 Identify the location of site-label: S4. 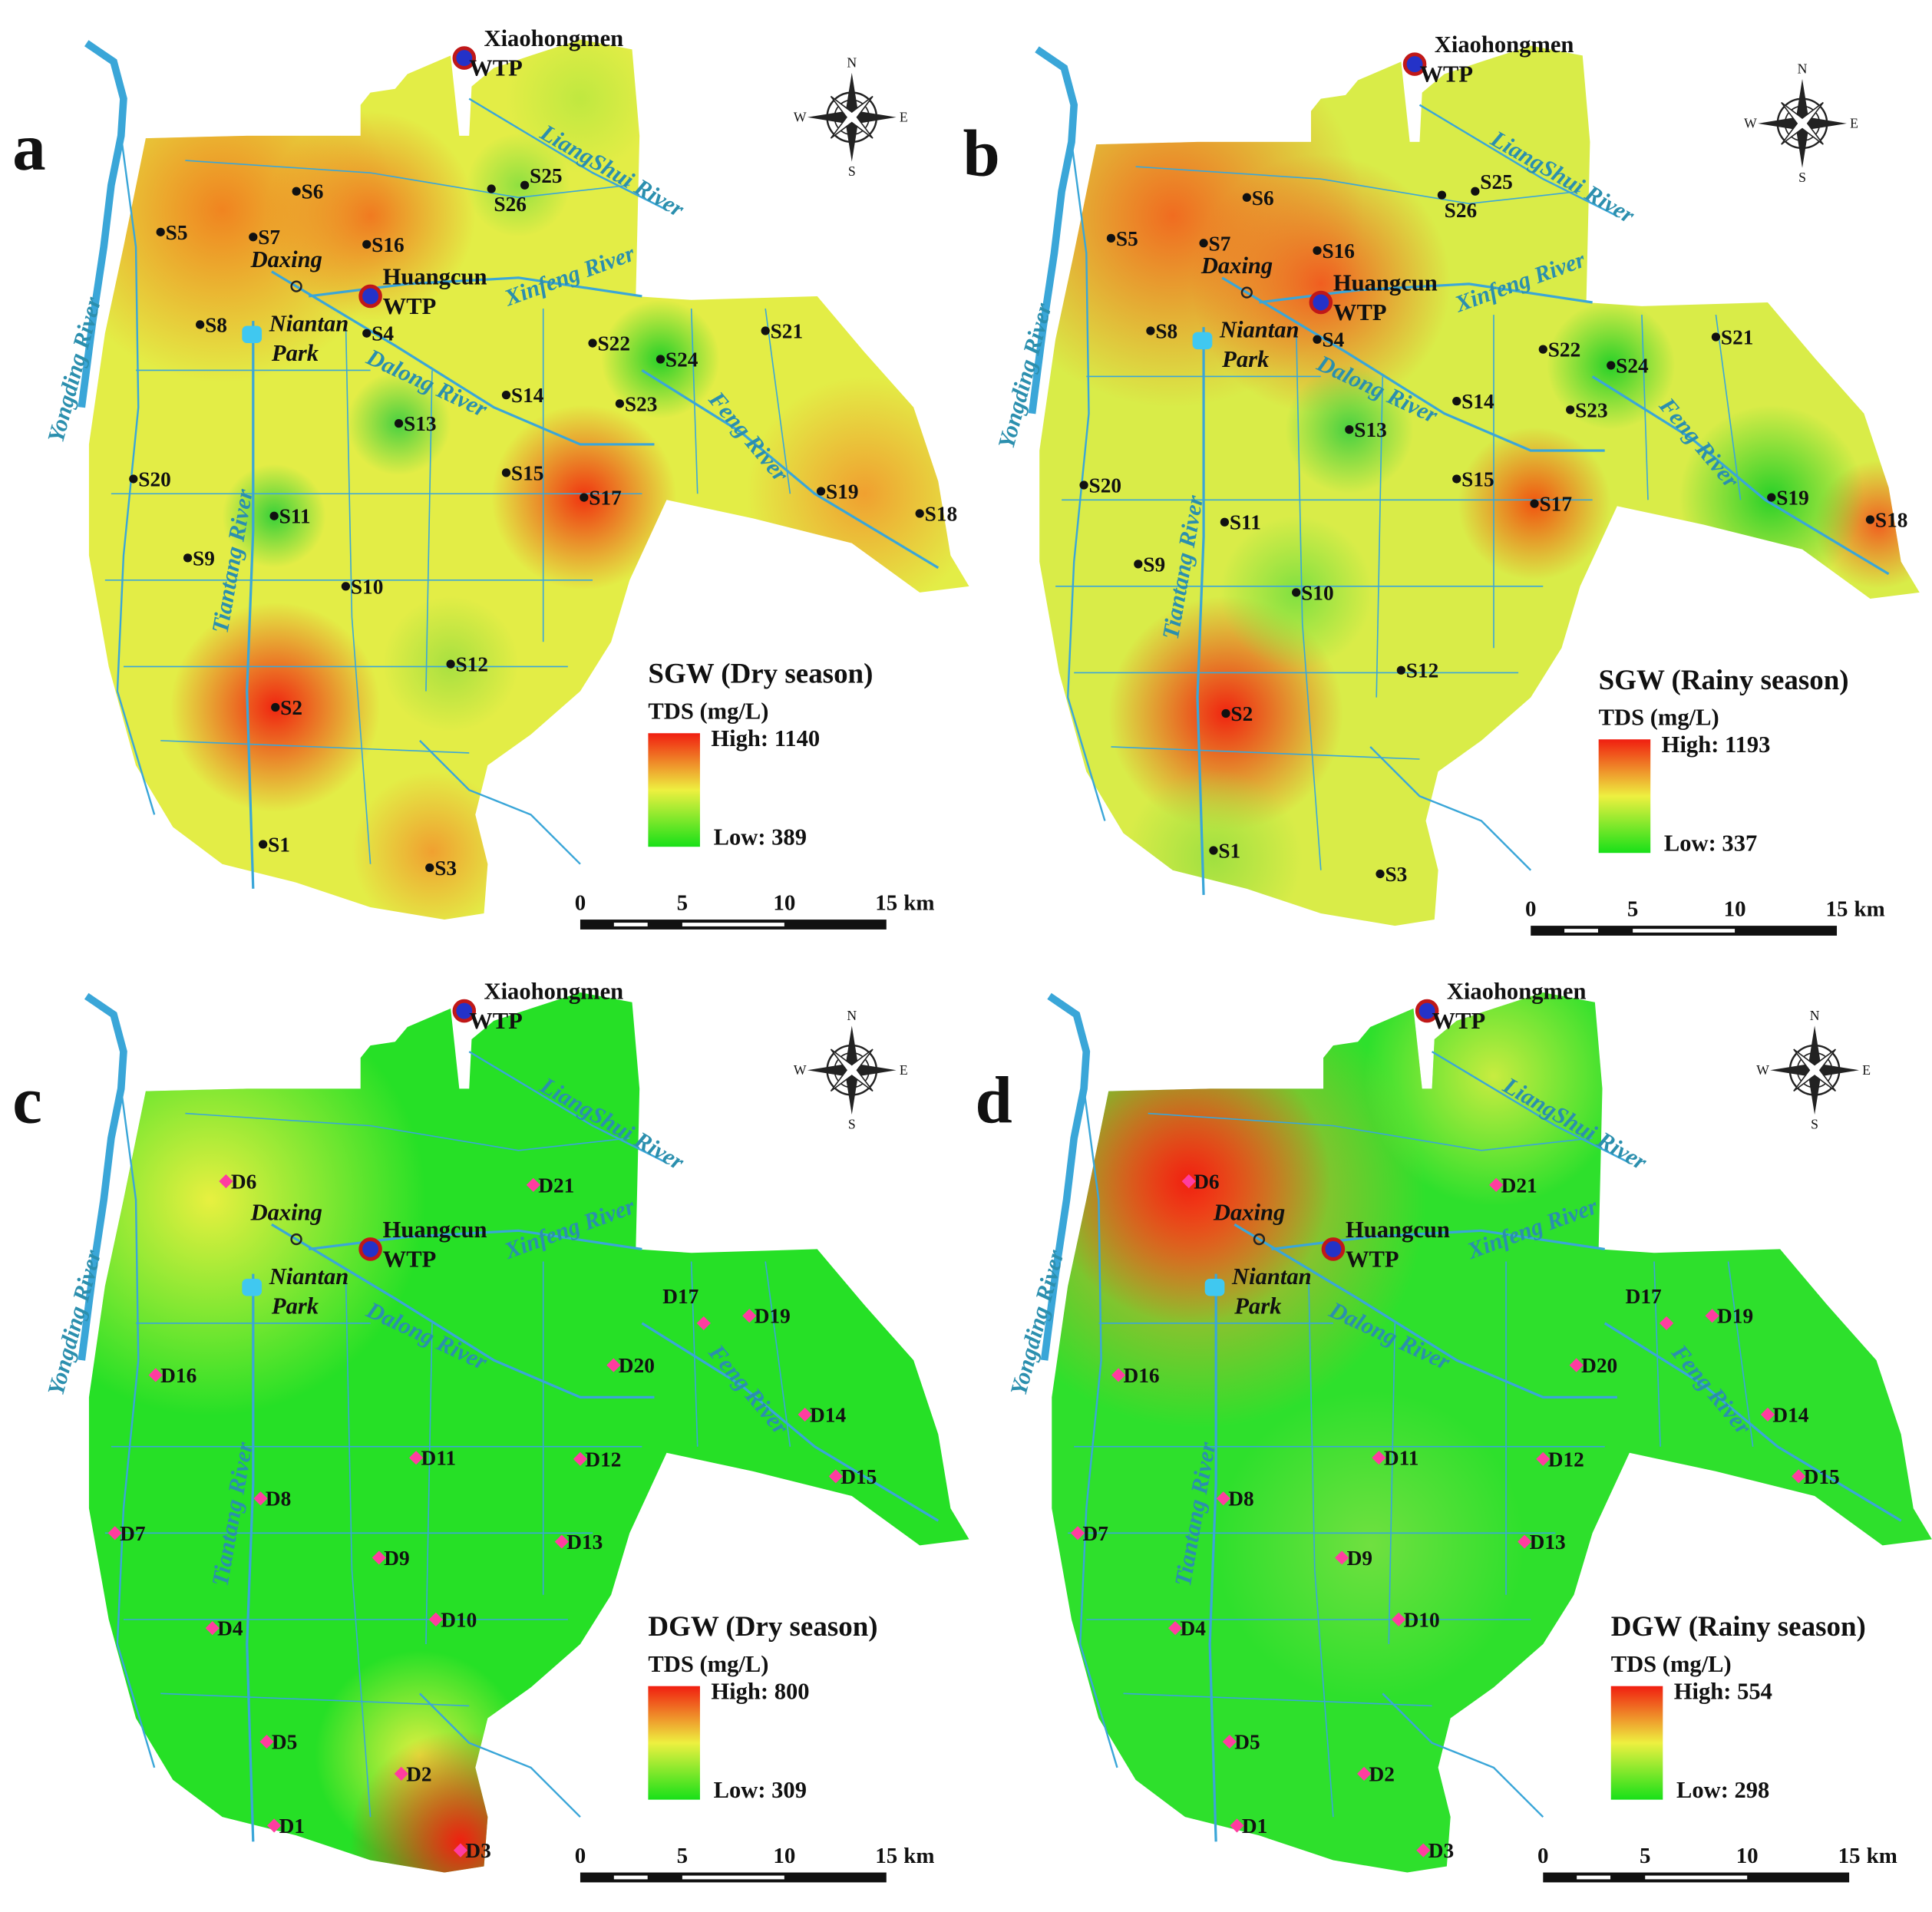
(383, 334).